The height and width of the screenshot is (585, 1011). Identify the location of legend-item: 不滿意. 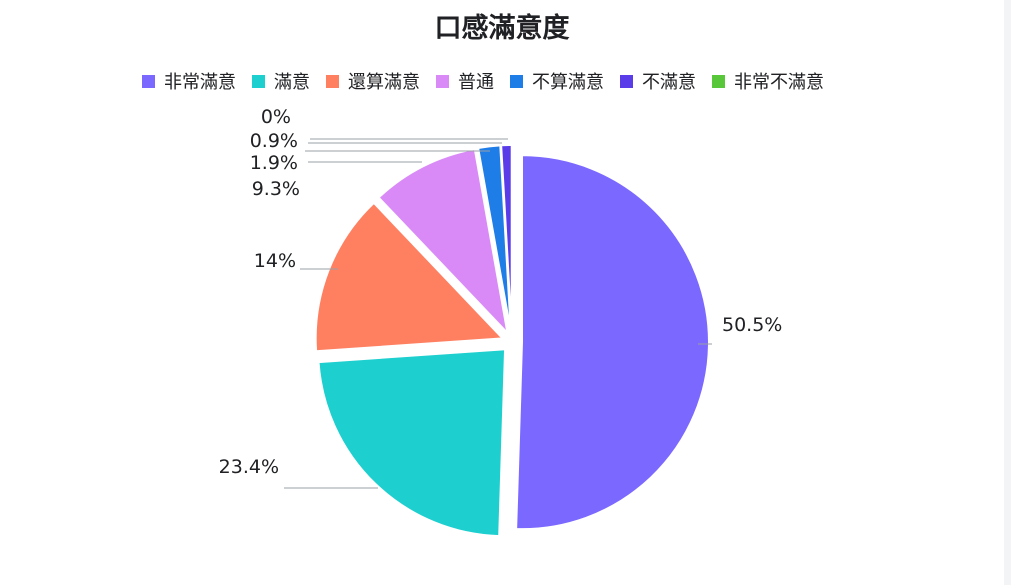
(658, 81).